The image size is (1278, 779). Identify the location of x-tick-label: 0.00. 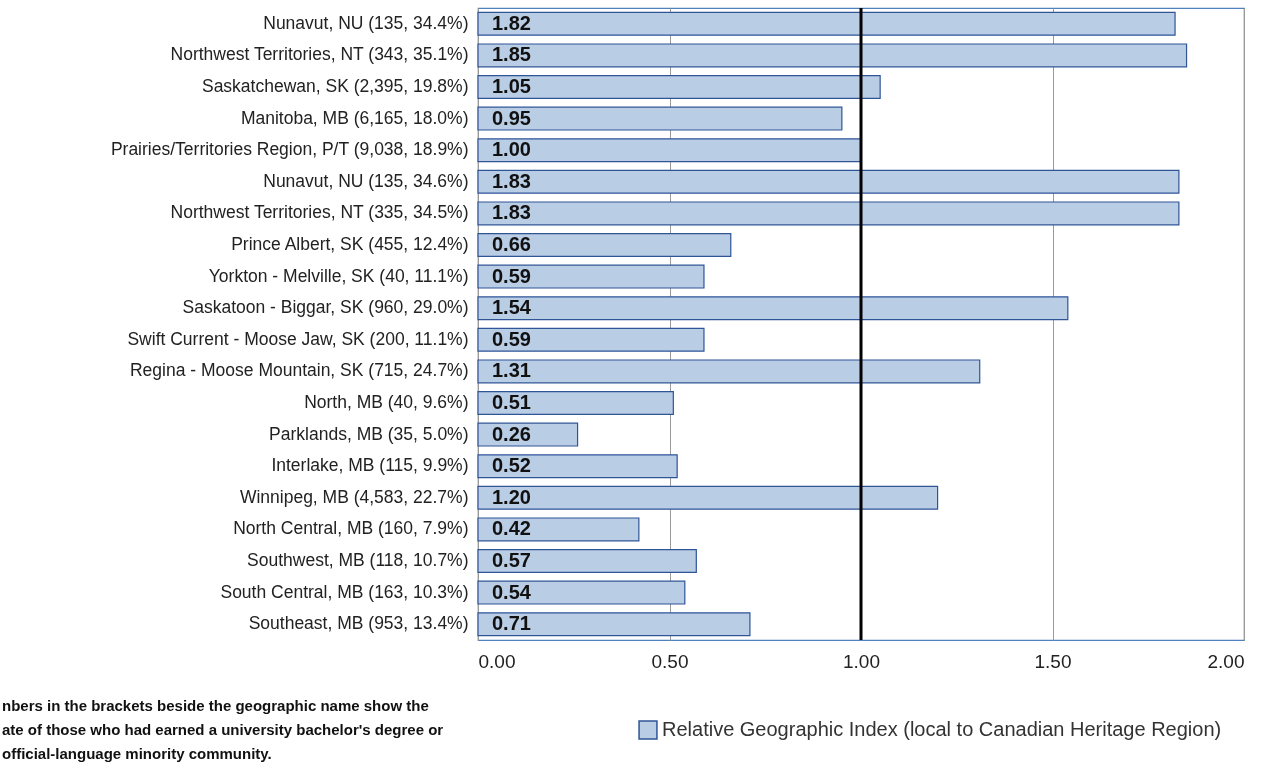
(497, 661).